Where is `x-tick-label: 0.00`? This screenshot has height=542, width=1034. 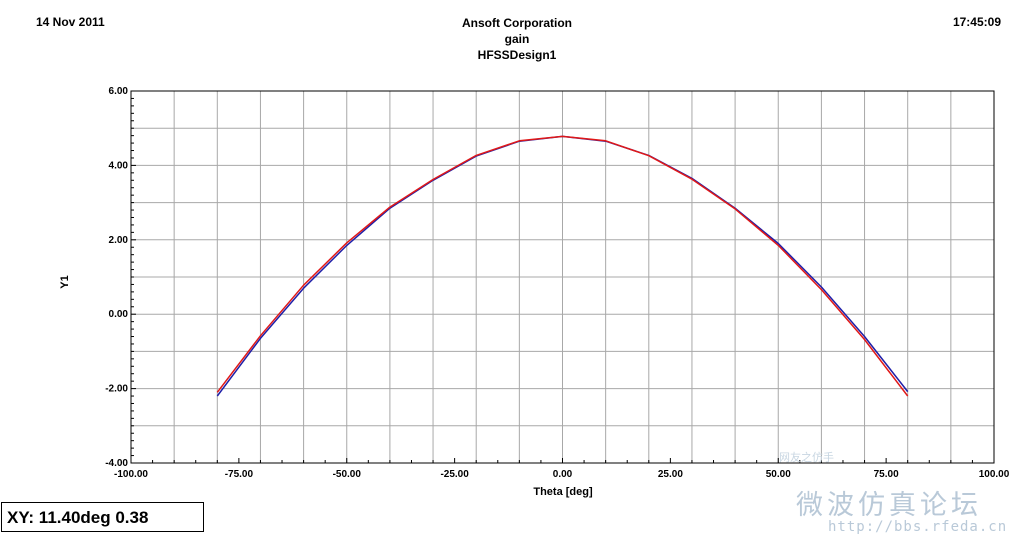
x-tick-label: 0.00 is located at coordinates (563, 474).